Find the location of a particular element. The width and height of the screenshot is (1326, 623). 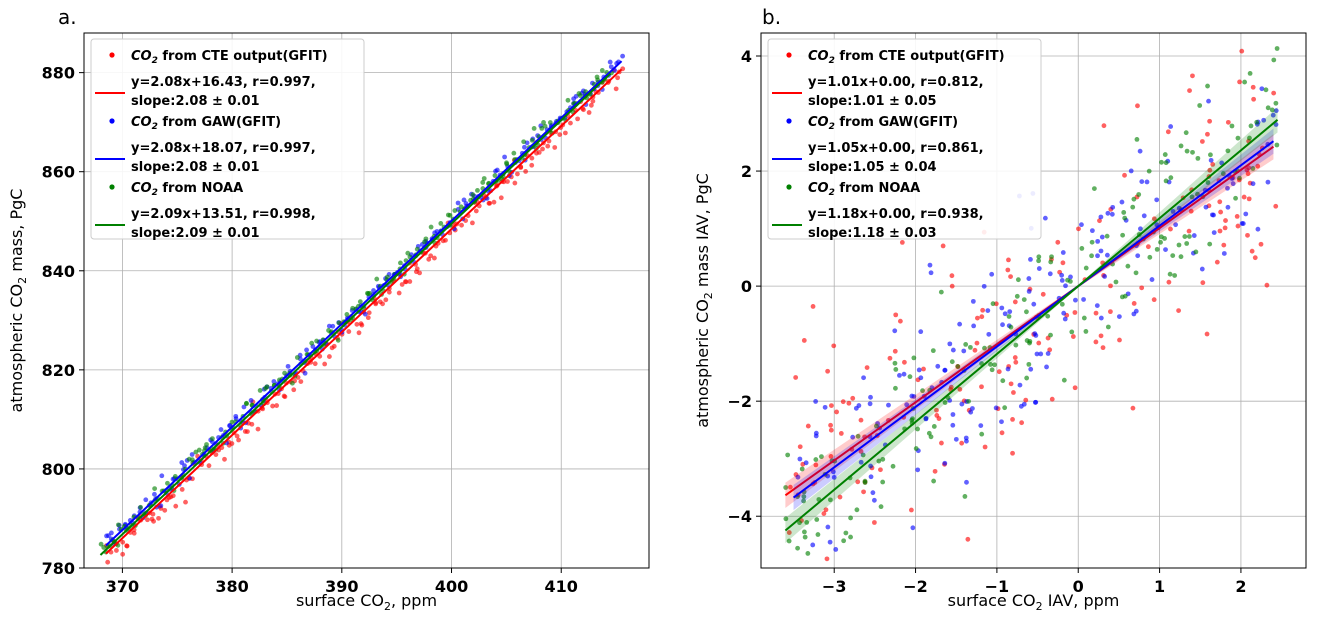

y-tick-label: 860 is located at coordinates (58, 172).